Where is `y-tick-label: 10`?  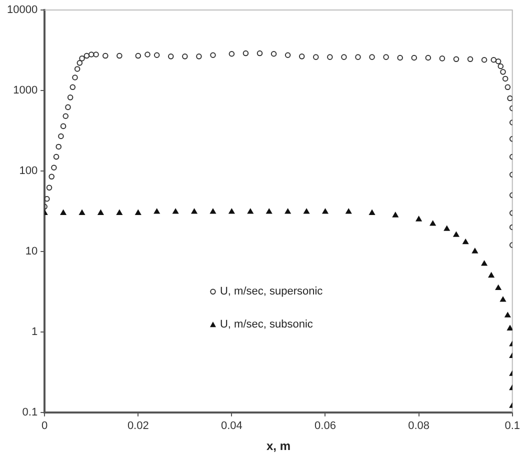 y-tick-label: 10 is located at coordinates (31, 251).